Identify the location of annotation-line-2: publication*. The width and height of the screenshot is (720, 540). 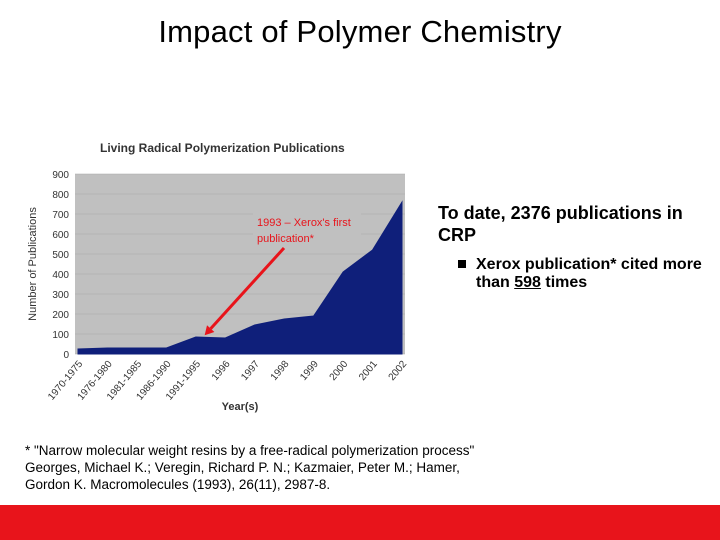
(286, 239).